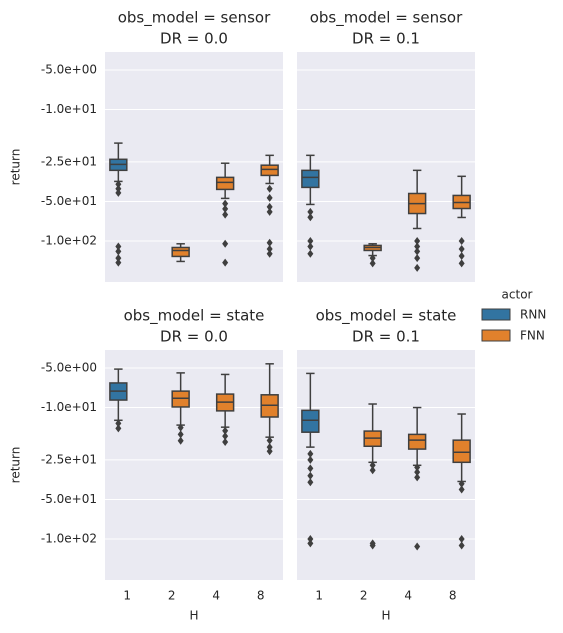 Image resolution: width=563 pixels, height=633 pixels. Describe the element at coordinates (532, 336) in the screenshot. I see `legend-label: FNN` at that location.